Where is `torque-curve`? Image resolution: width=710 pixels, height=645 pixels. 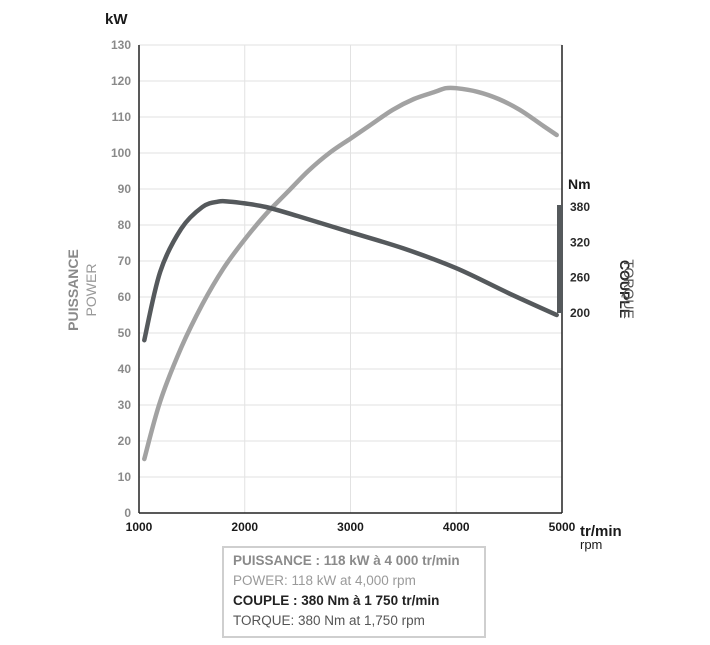 torque-curve is located at coordinates (350, 270).